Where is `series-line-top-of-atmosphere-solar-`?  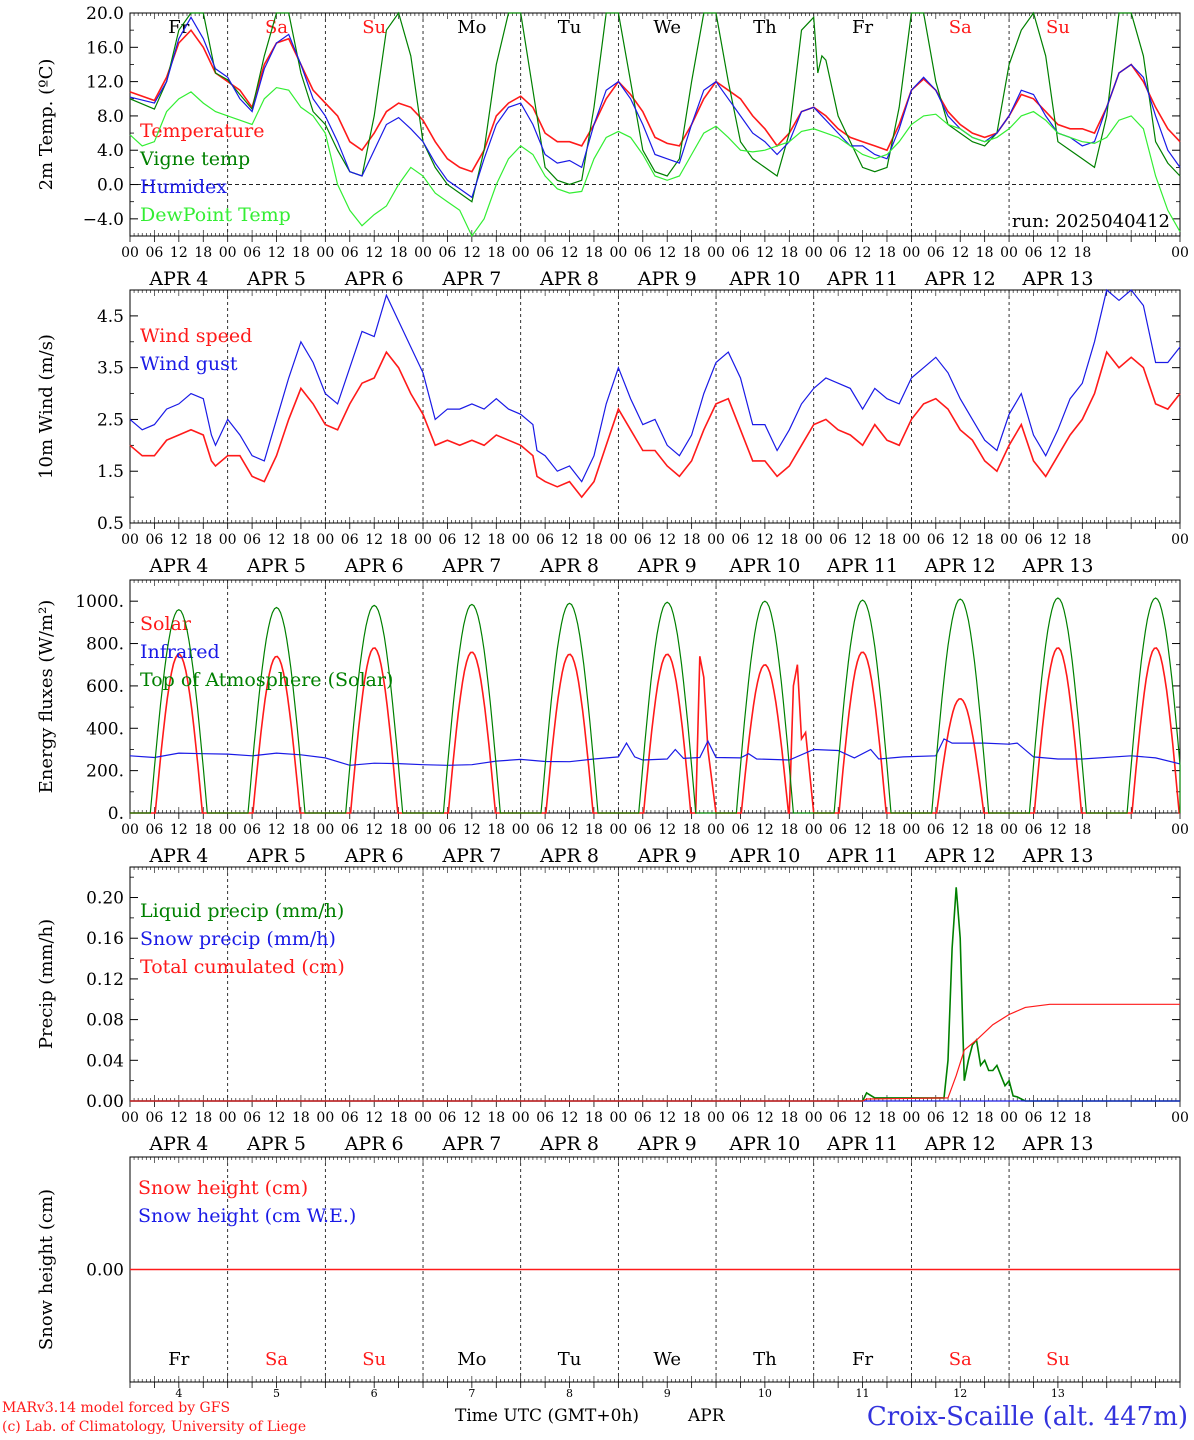
series-line-top-of-atmosphere-solar- is located at coordinates (655, 705).